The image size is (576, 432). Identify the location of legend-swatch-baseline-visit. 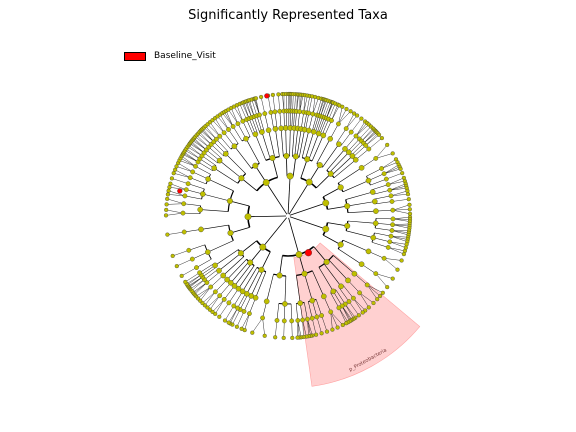
(135, 56).